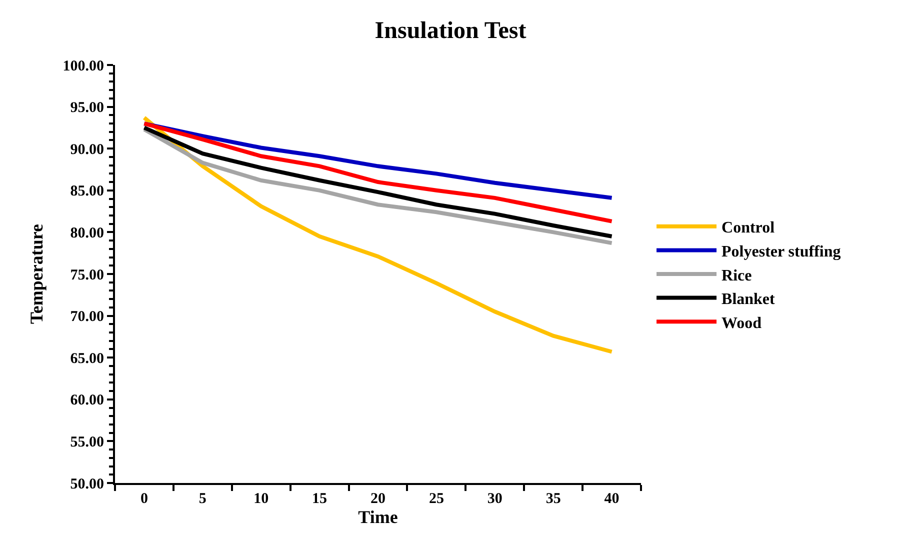 Image resolution: width=901 pixels, height=533 pixels. I want to click on y-tick-label: 85.00, so click(87, 192).